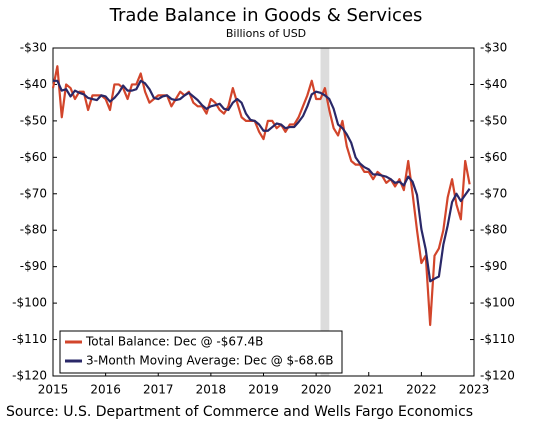  What do you see at coordinates (493, 84) in the screenshot?
I see `y2-tick-label: -$40` at bounding box center [493, 84].